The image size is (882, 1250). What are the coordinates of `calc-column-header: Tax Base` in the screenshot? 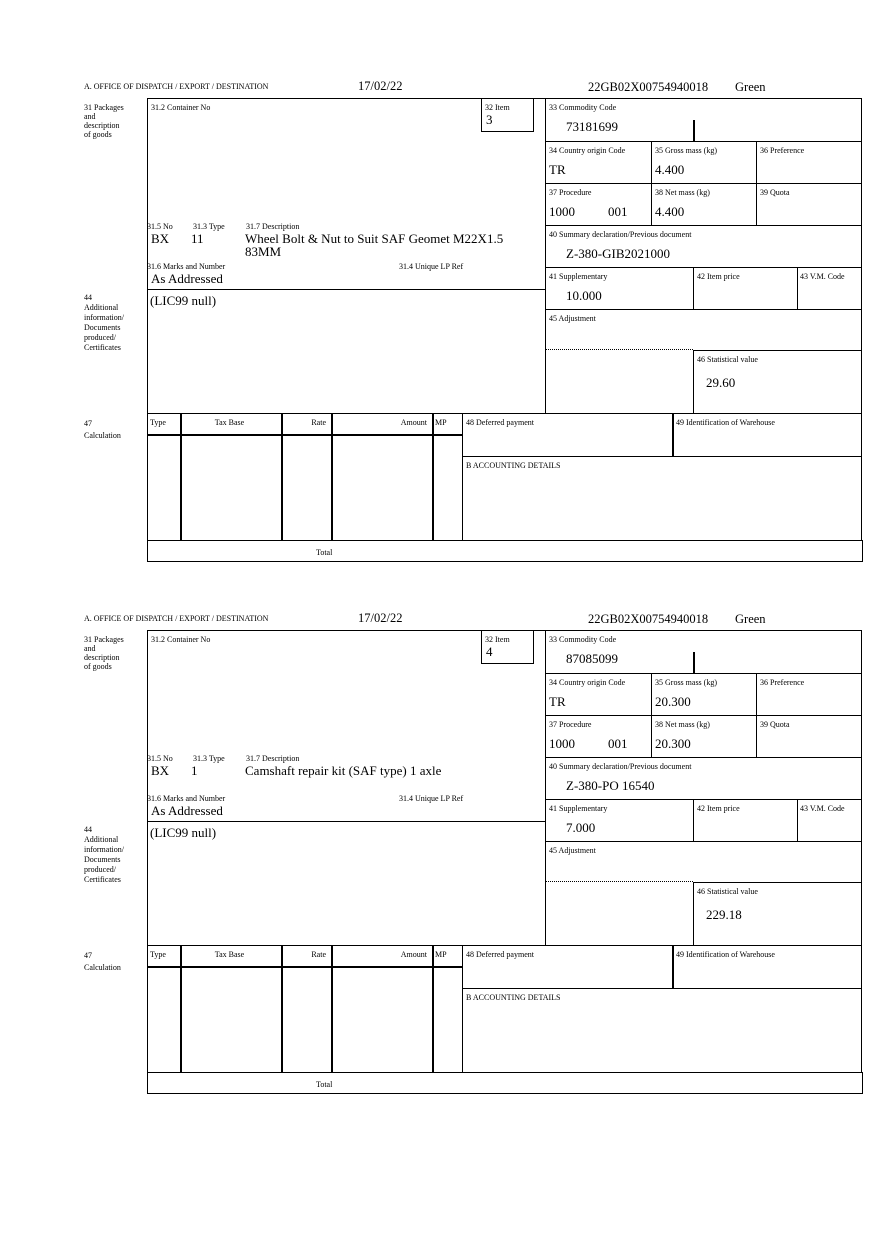 It's located at (229, 422).